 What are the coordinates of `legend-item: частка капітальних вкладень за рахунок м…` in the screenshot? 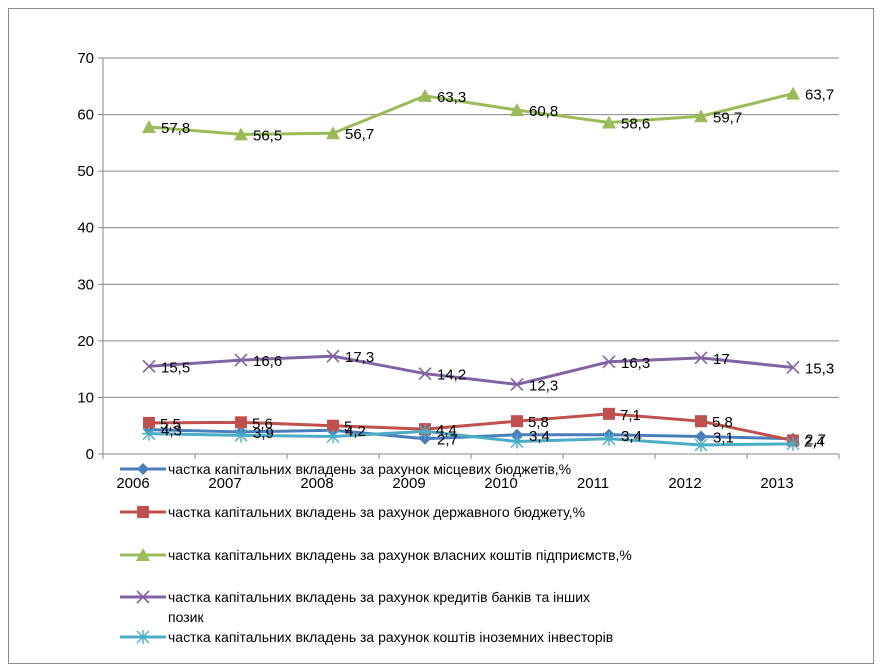 It's located at (345, 469).